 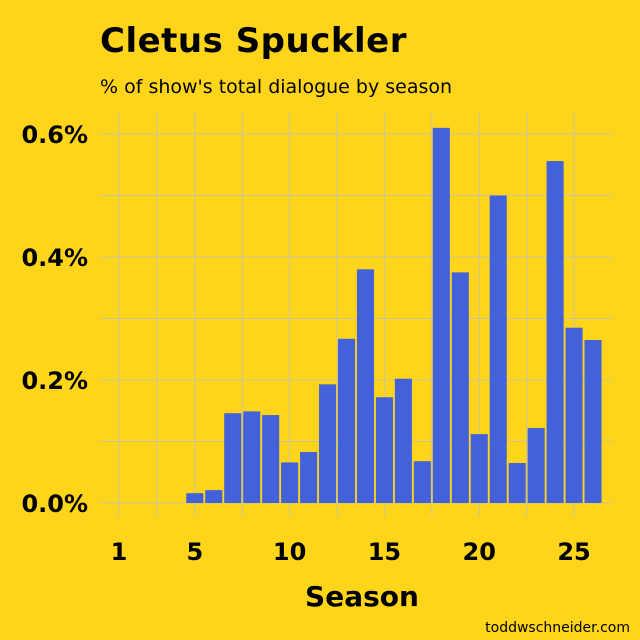 I want to click on credit-text: toddwschneider.com, so click(x=557, y=628).